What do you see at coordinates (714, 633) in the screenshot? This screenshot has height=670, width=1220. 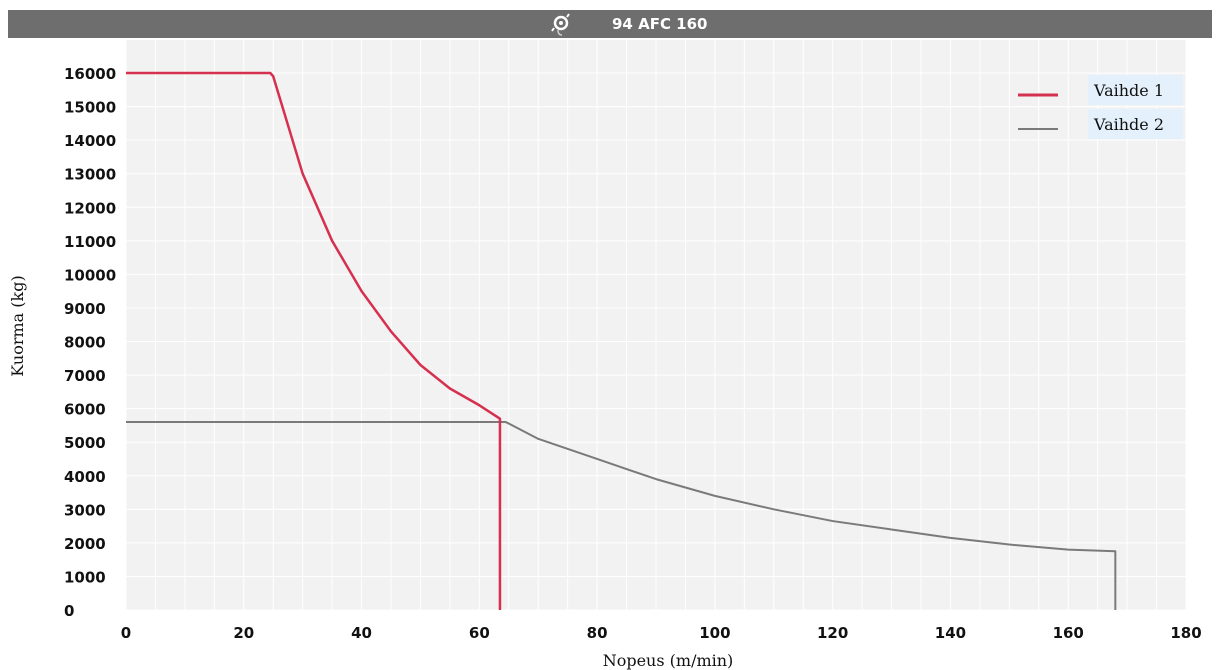 I see `x-tick-label: 100` at bounding box center [714, 633].